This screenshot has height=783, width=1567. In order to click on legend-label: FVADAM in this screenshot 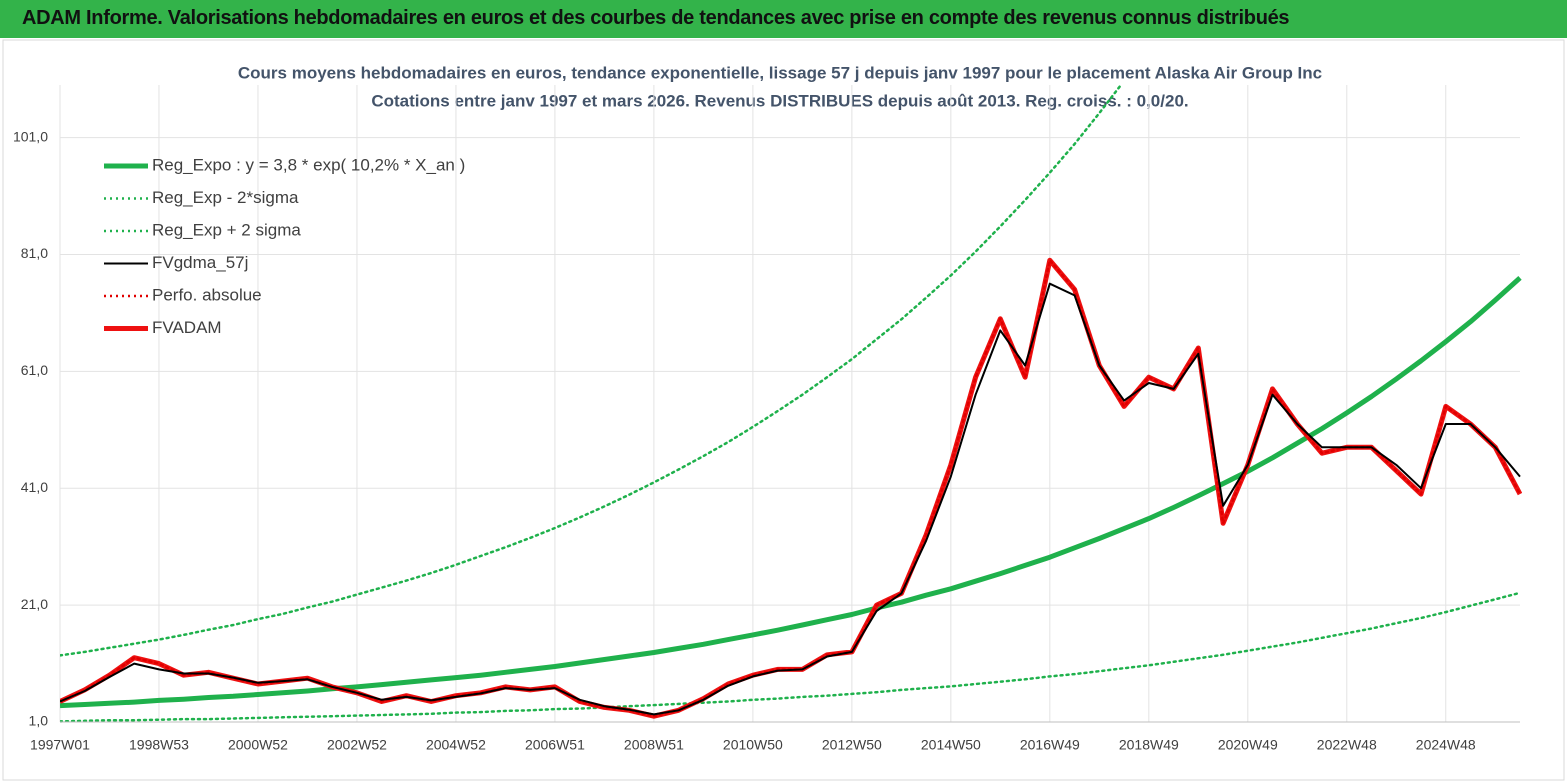, I will do `click(187, 327)`.